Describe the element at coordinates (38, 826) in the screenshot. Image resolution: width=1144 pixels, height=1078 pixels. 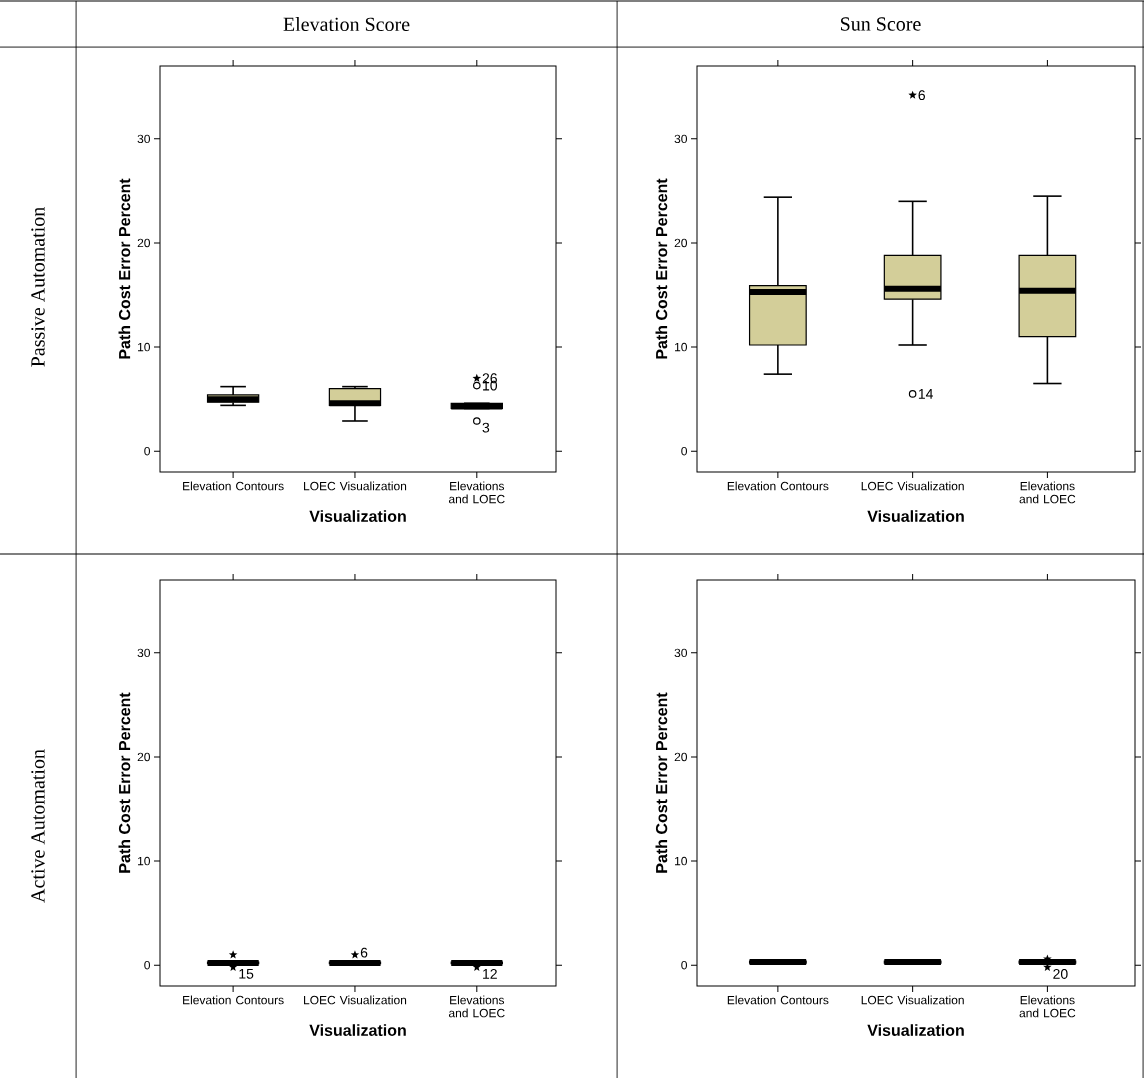
I see `text: Active Automation` at that location.